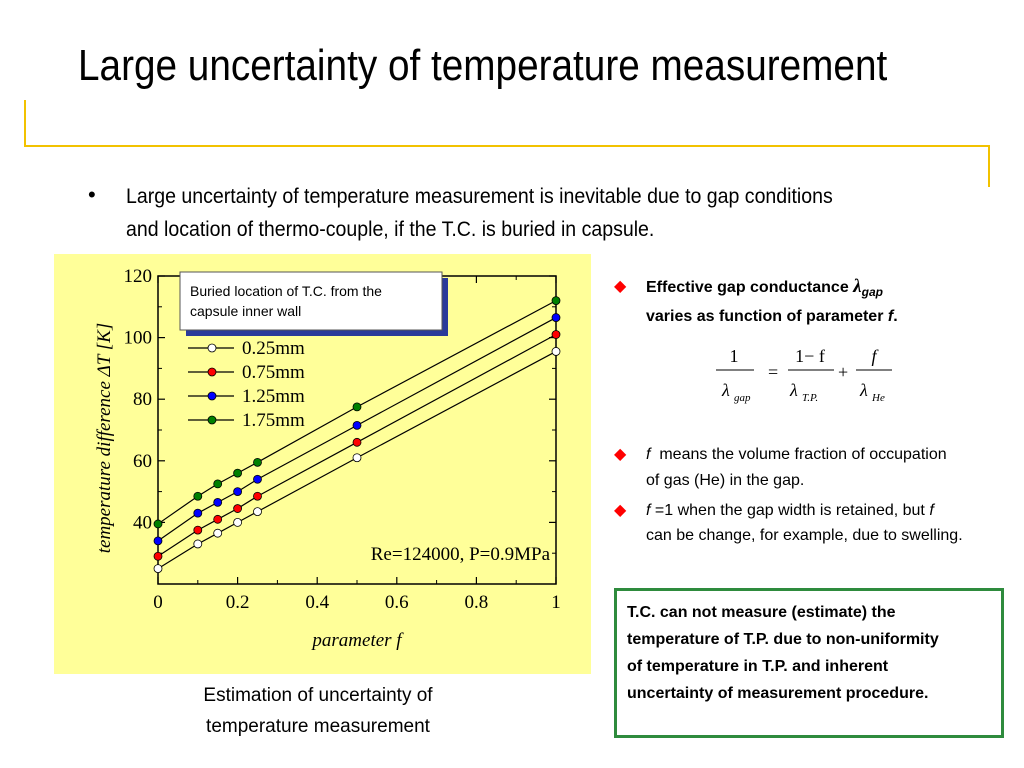 The width and height of the screenshot is (1024, 768). I want to click on decor-line-vertical-right, so click(989, 166).